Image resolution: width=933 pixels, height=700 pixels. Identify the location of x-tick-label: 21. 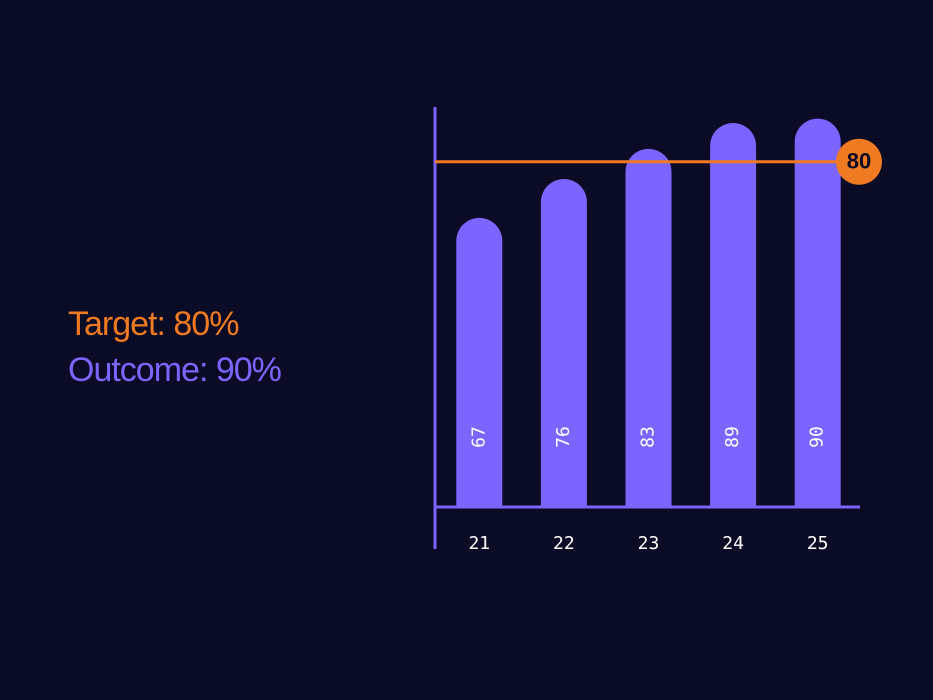
(479, 543).